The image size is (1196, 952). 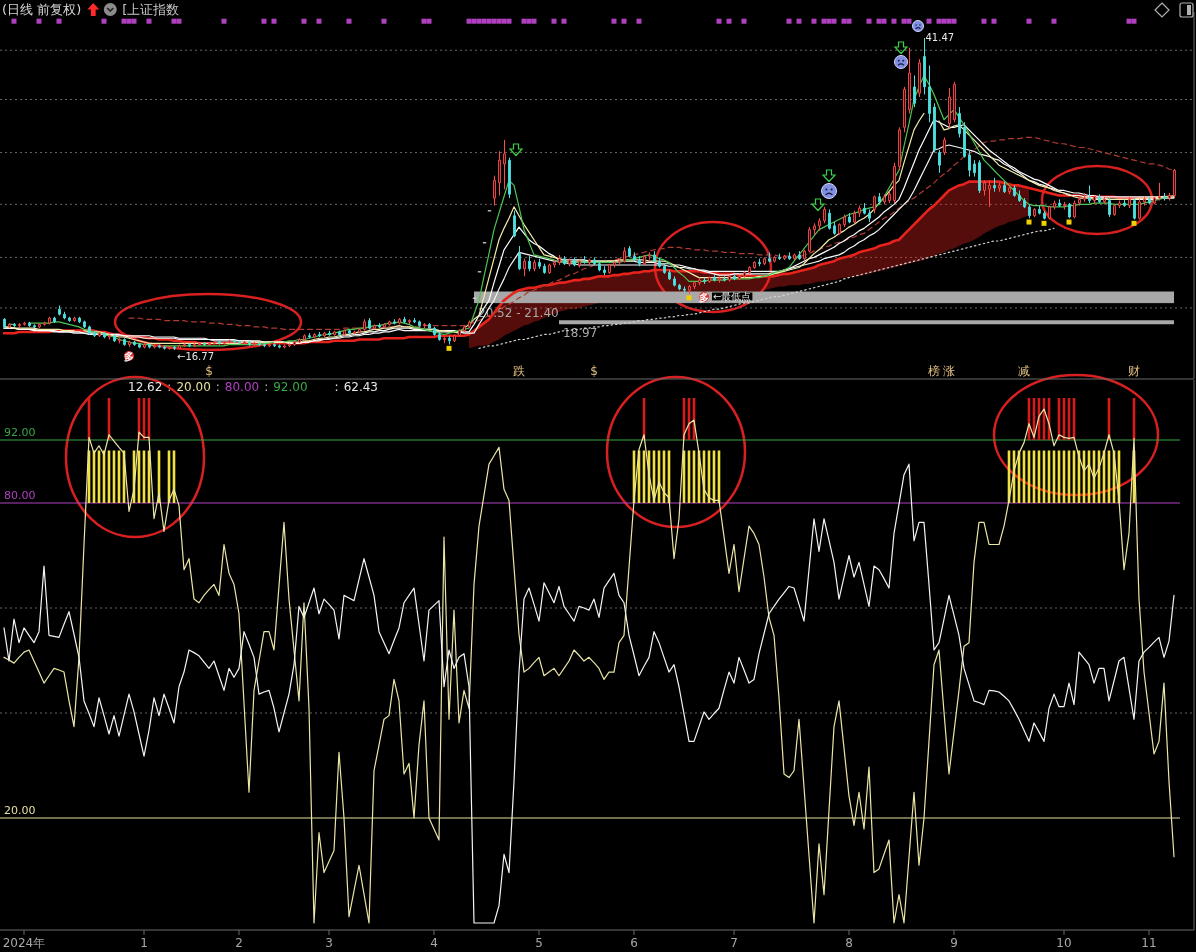 What do you see at coordinates (193, 387) in the screenshot?
I see `text: 20.00` at bounding box center [193, 387].